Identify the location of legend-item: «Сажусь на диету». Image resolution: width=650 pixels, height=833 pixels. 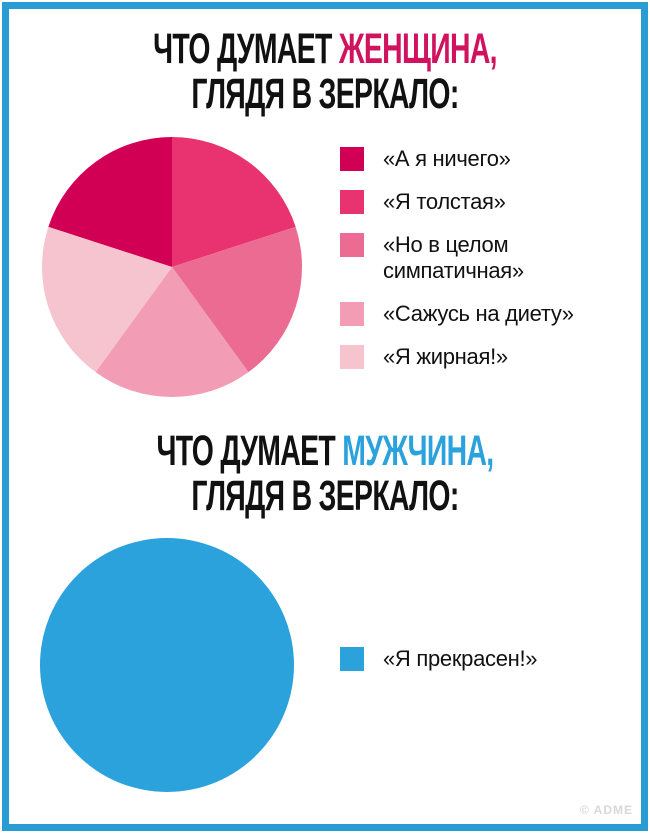
(471, 314).